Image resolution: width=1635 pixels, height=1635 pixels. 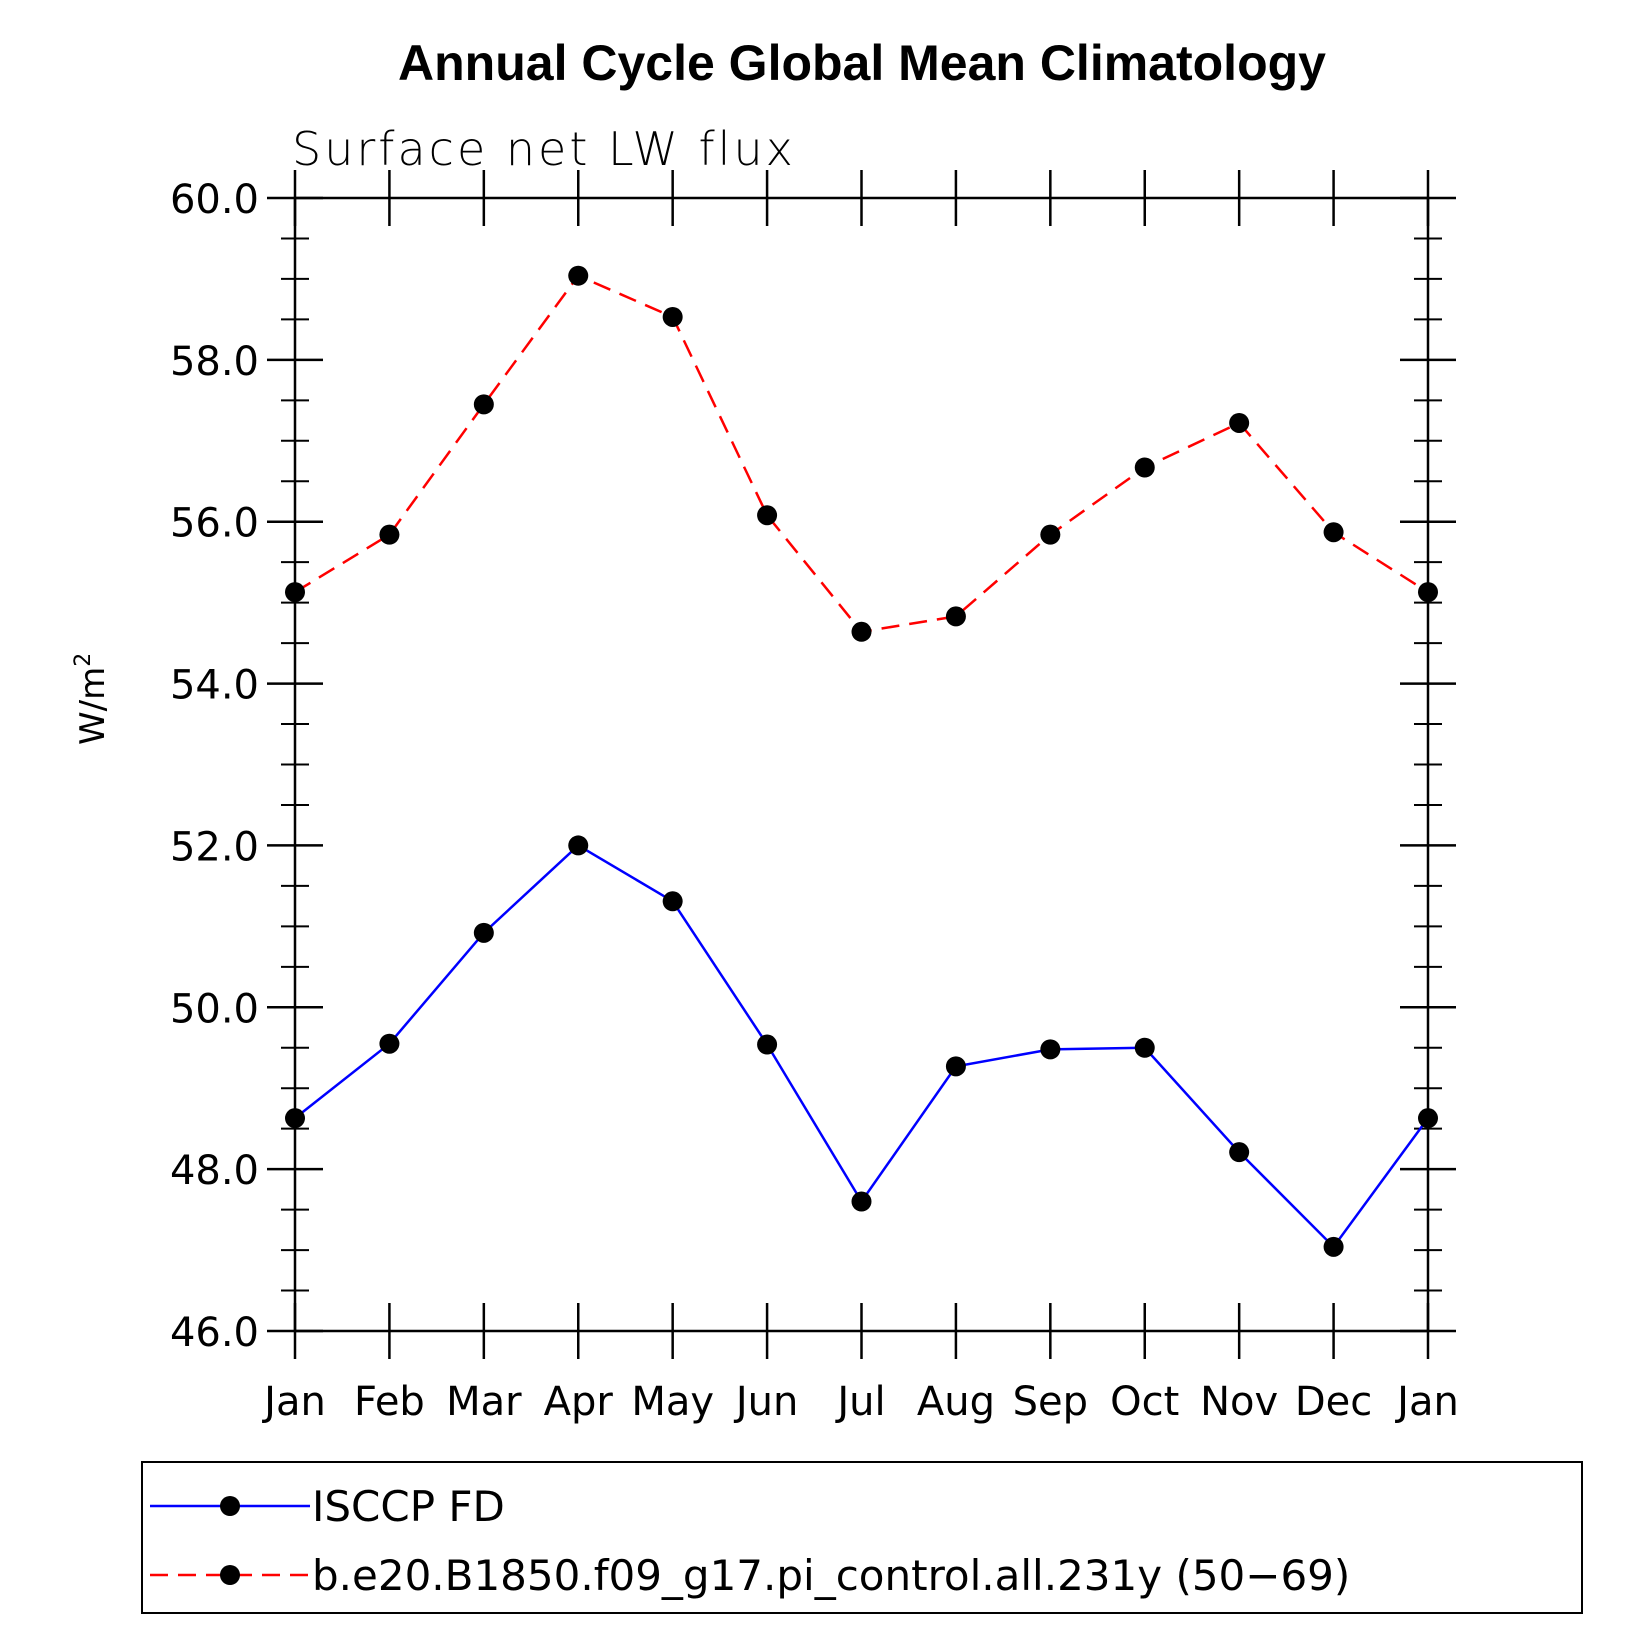 I want to click on legend-marker-isccp, so click(x=230, y=1506).